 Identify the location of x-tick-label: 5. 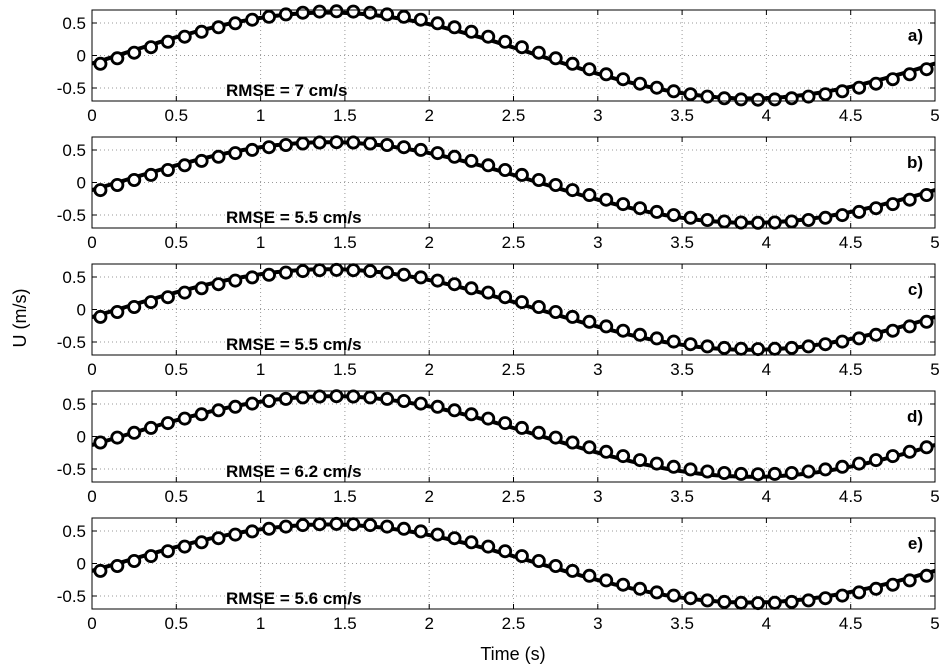
(934, 115).